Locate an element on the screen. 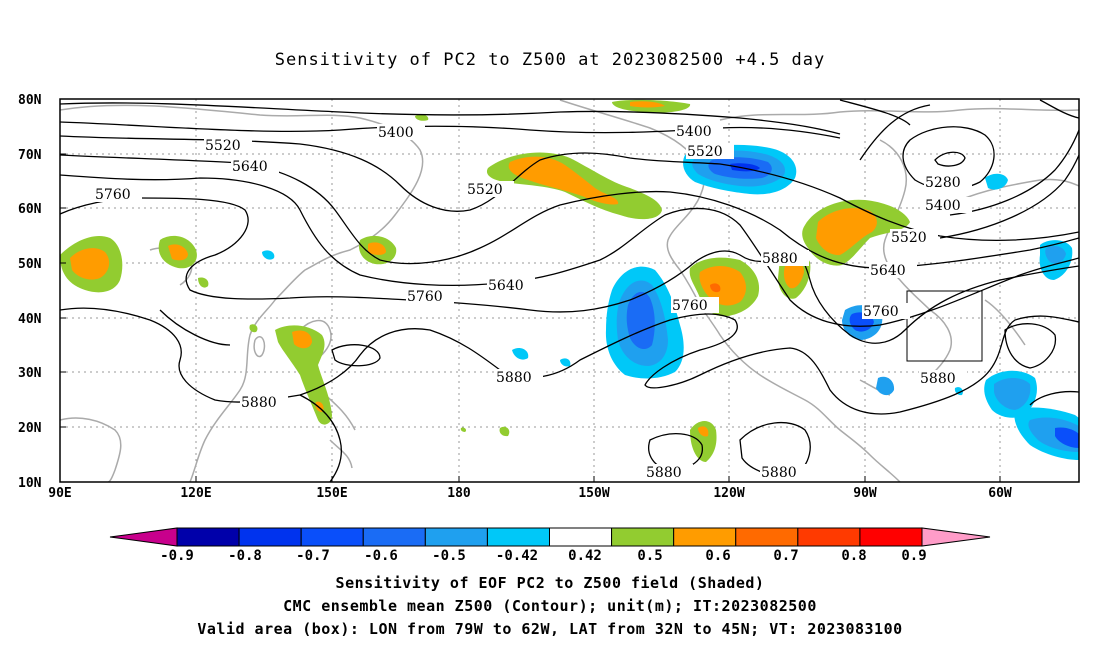  lon-label: 180 is located at coordinates (459, 493).